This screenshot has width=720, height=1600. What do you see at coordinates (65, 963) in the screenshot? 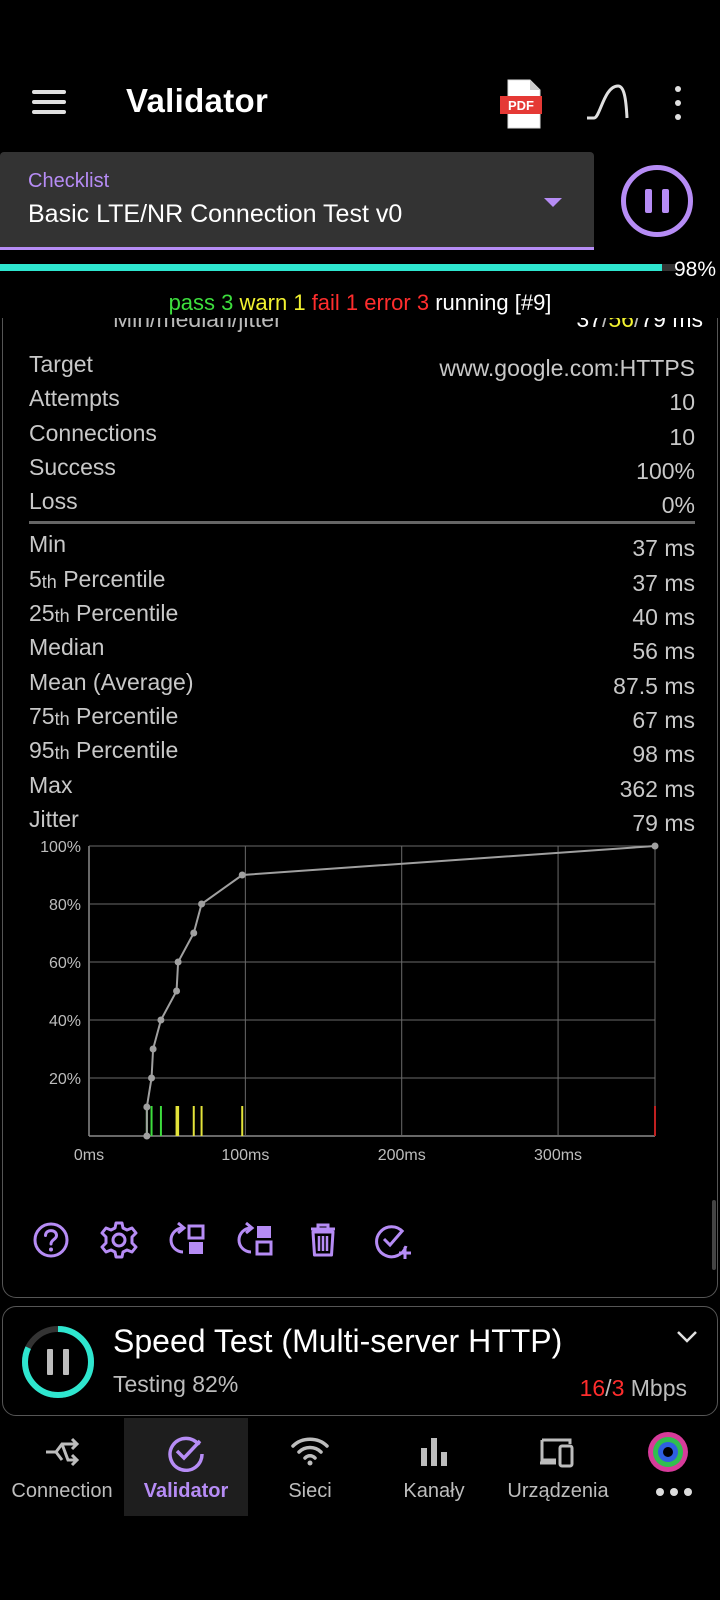
I see `y-tick-label: 60%` at bounding box center [65, 963].